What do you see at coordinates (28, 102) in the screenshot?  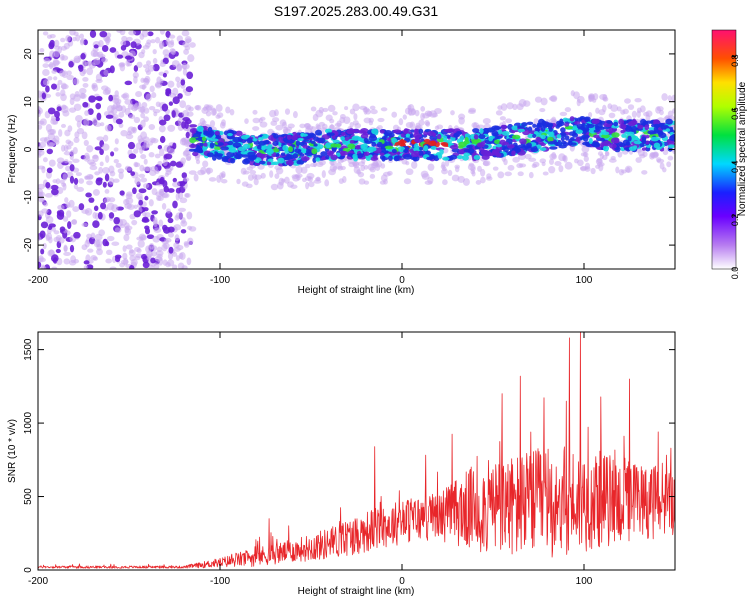 I see `spectrogram-y-tick-label: 10` at bounding box center [28, 102].